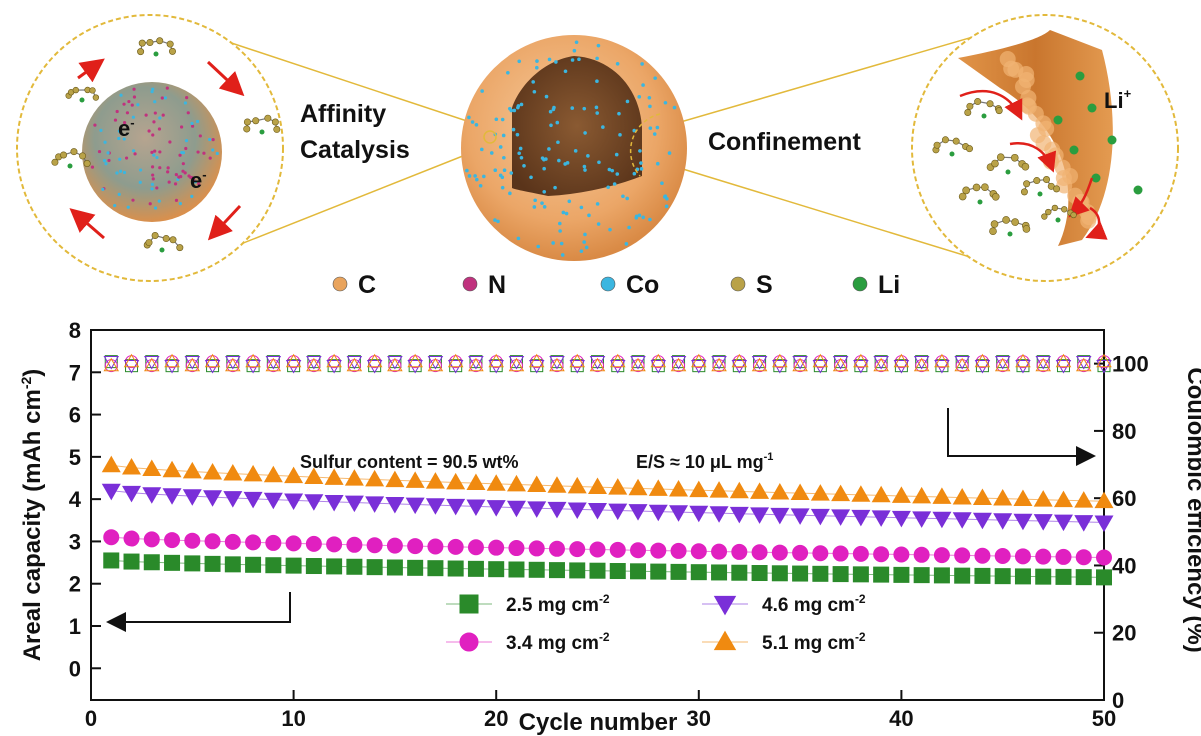 Image resolution: width=1201 pixels, height=736 pixels. I want to click on element-legend-label: N, so click(497, 285).